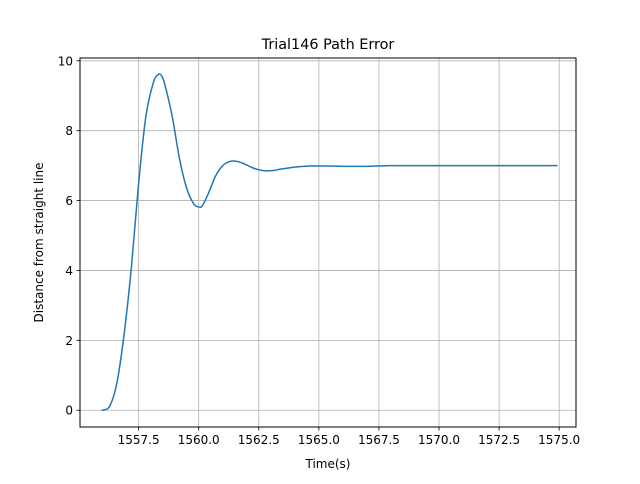 This screenshot has width=640, height=484. I want to click on x-tick-label: 1565.0, so click(319, 440).